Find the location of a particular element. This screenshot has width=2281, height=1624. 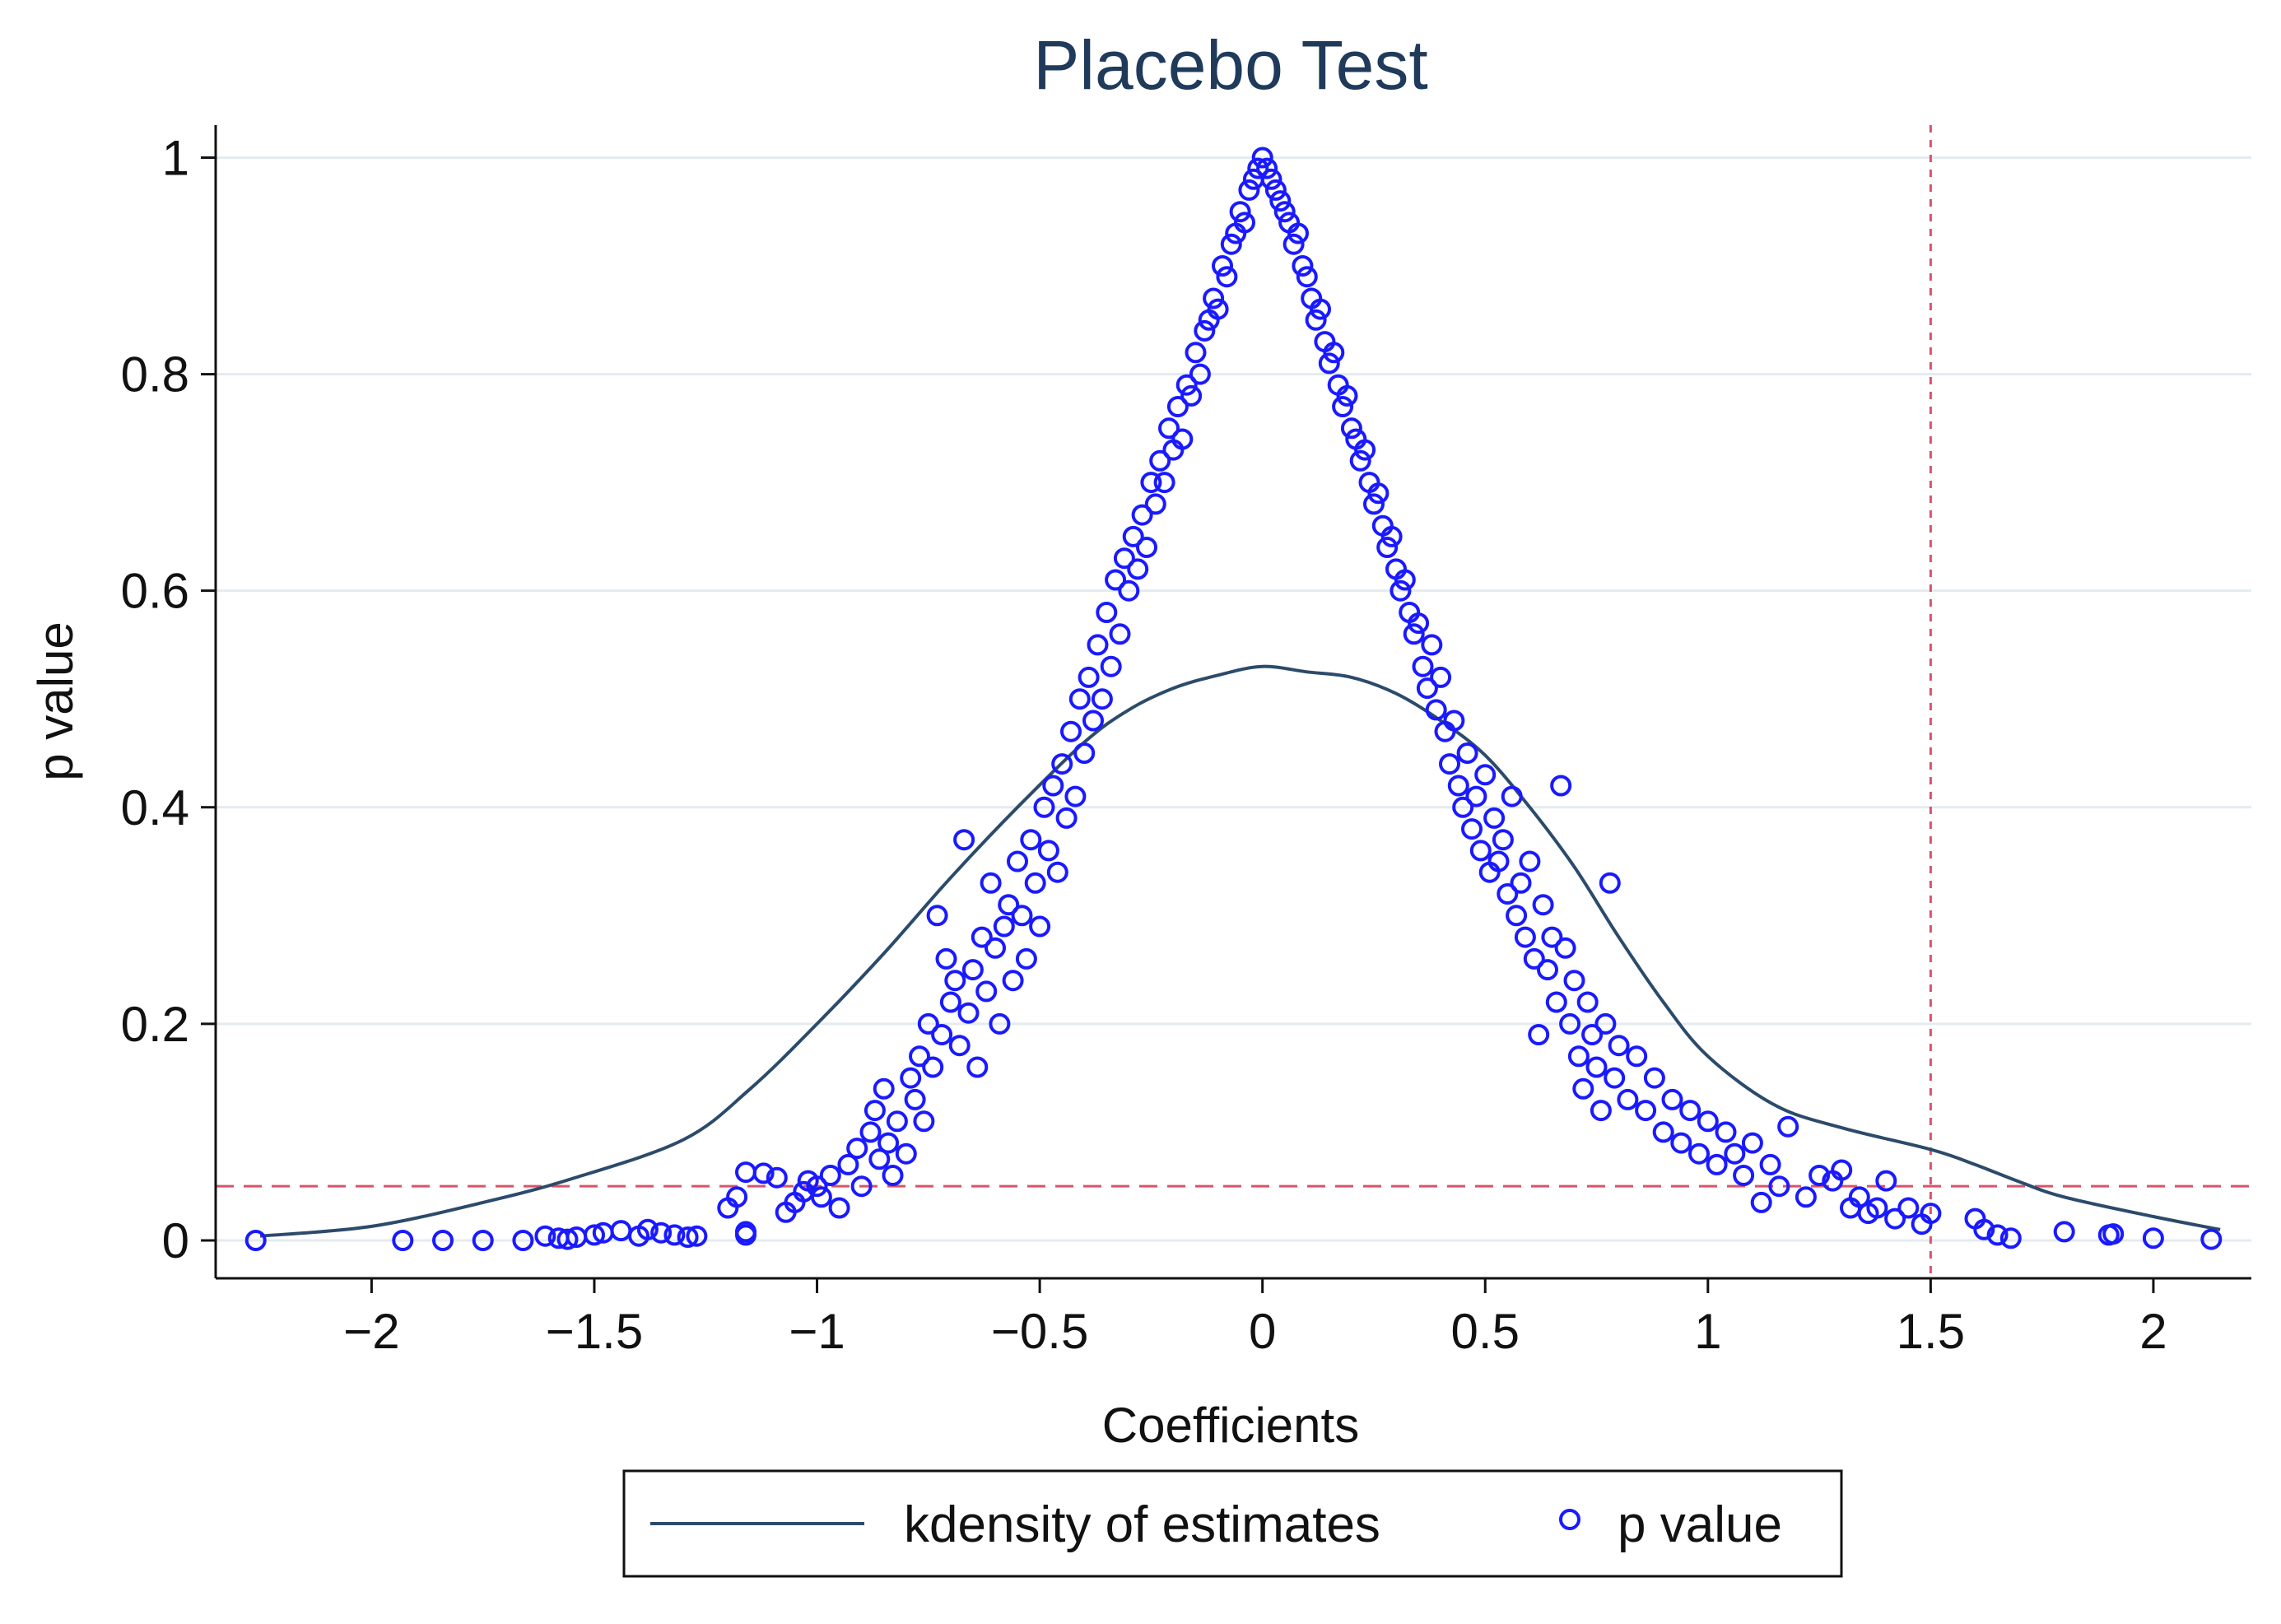

x-tick-label-3: −0.5 is located at coordinates (1039, 1331).